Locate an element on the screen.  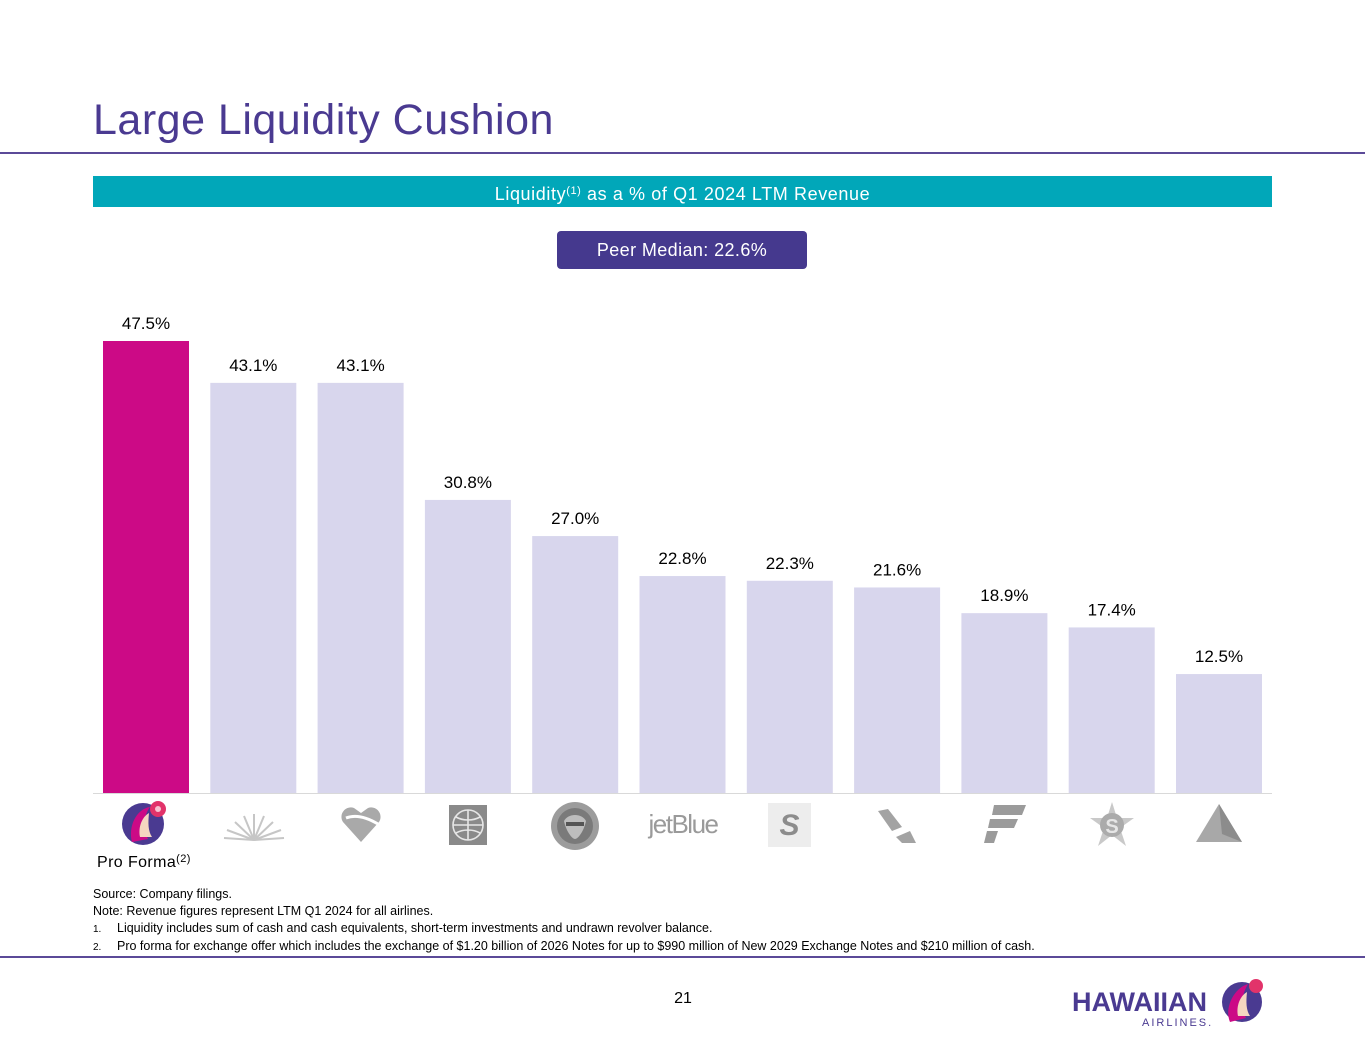
title-divider is located at coordinates (682, 153).